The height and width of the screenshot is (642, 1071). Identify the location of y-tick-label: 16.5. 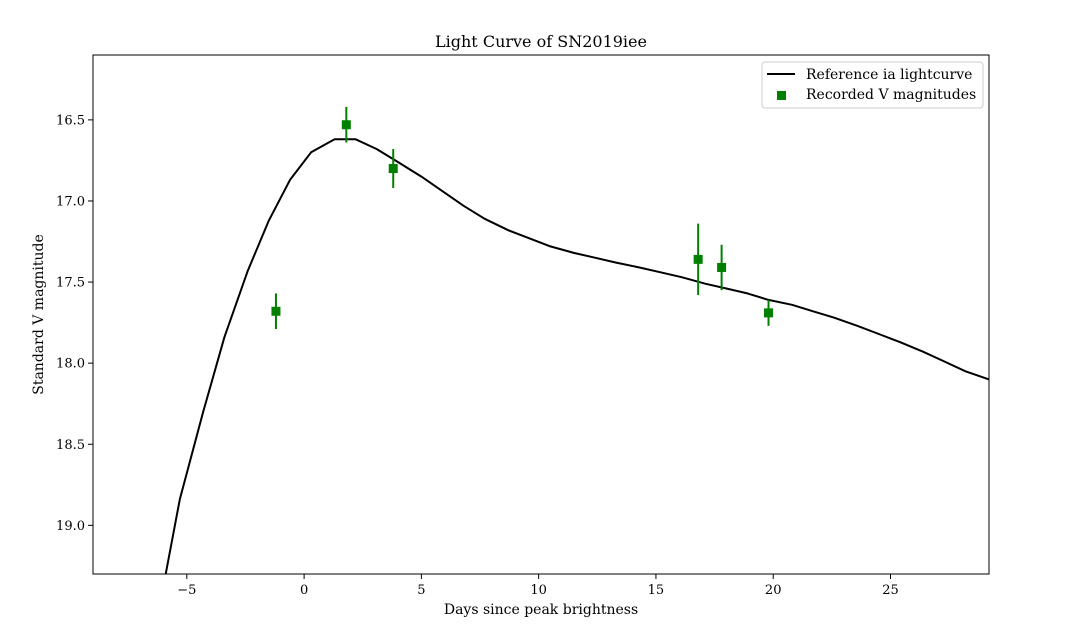
(70, 120).